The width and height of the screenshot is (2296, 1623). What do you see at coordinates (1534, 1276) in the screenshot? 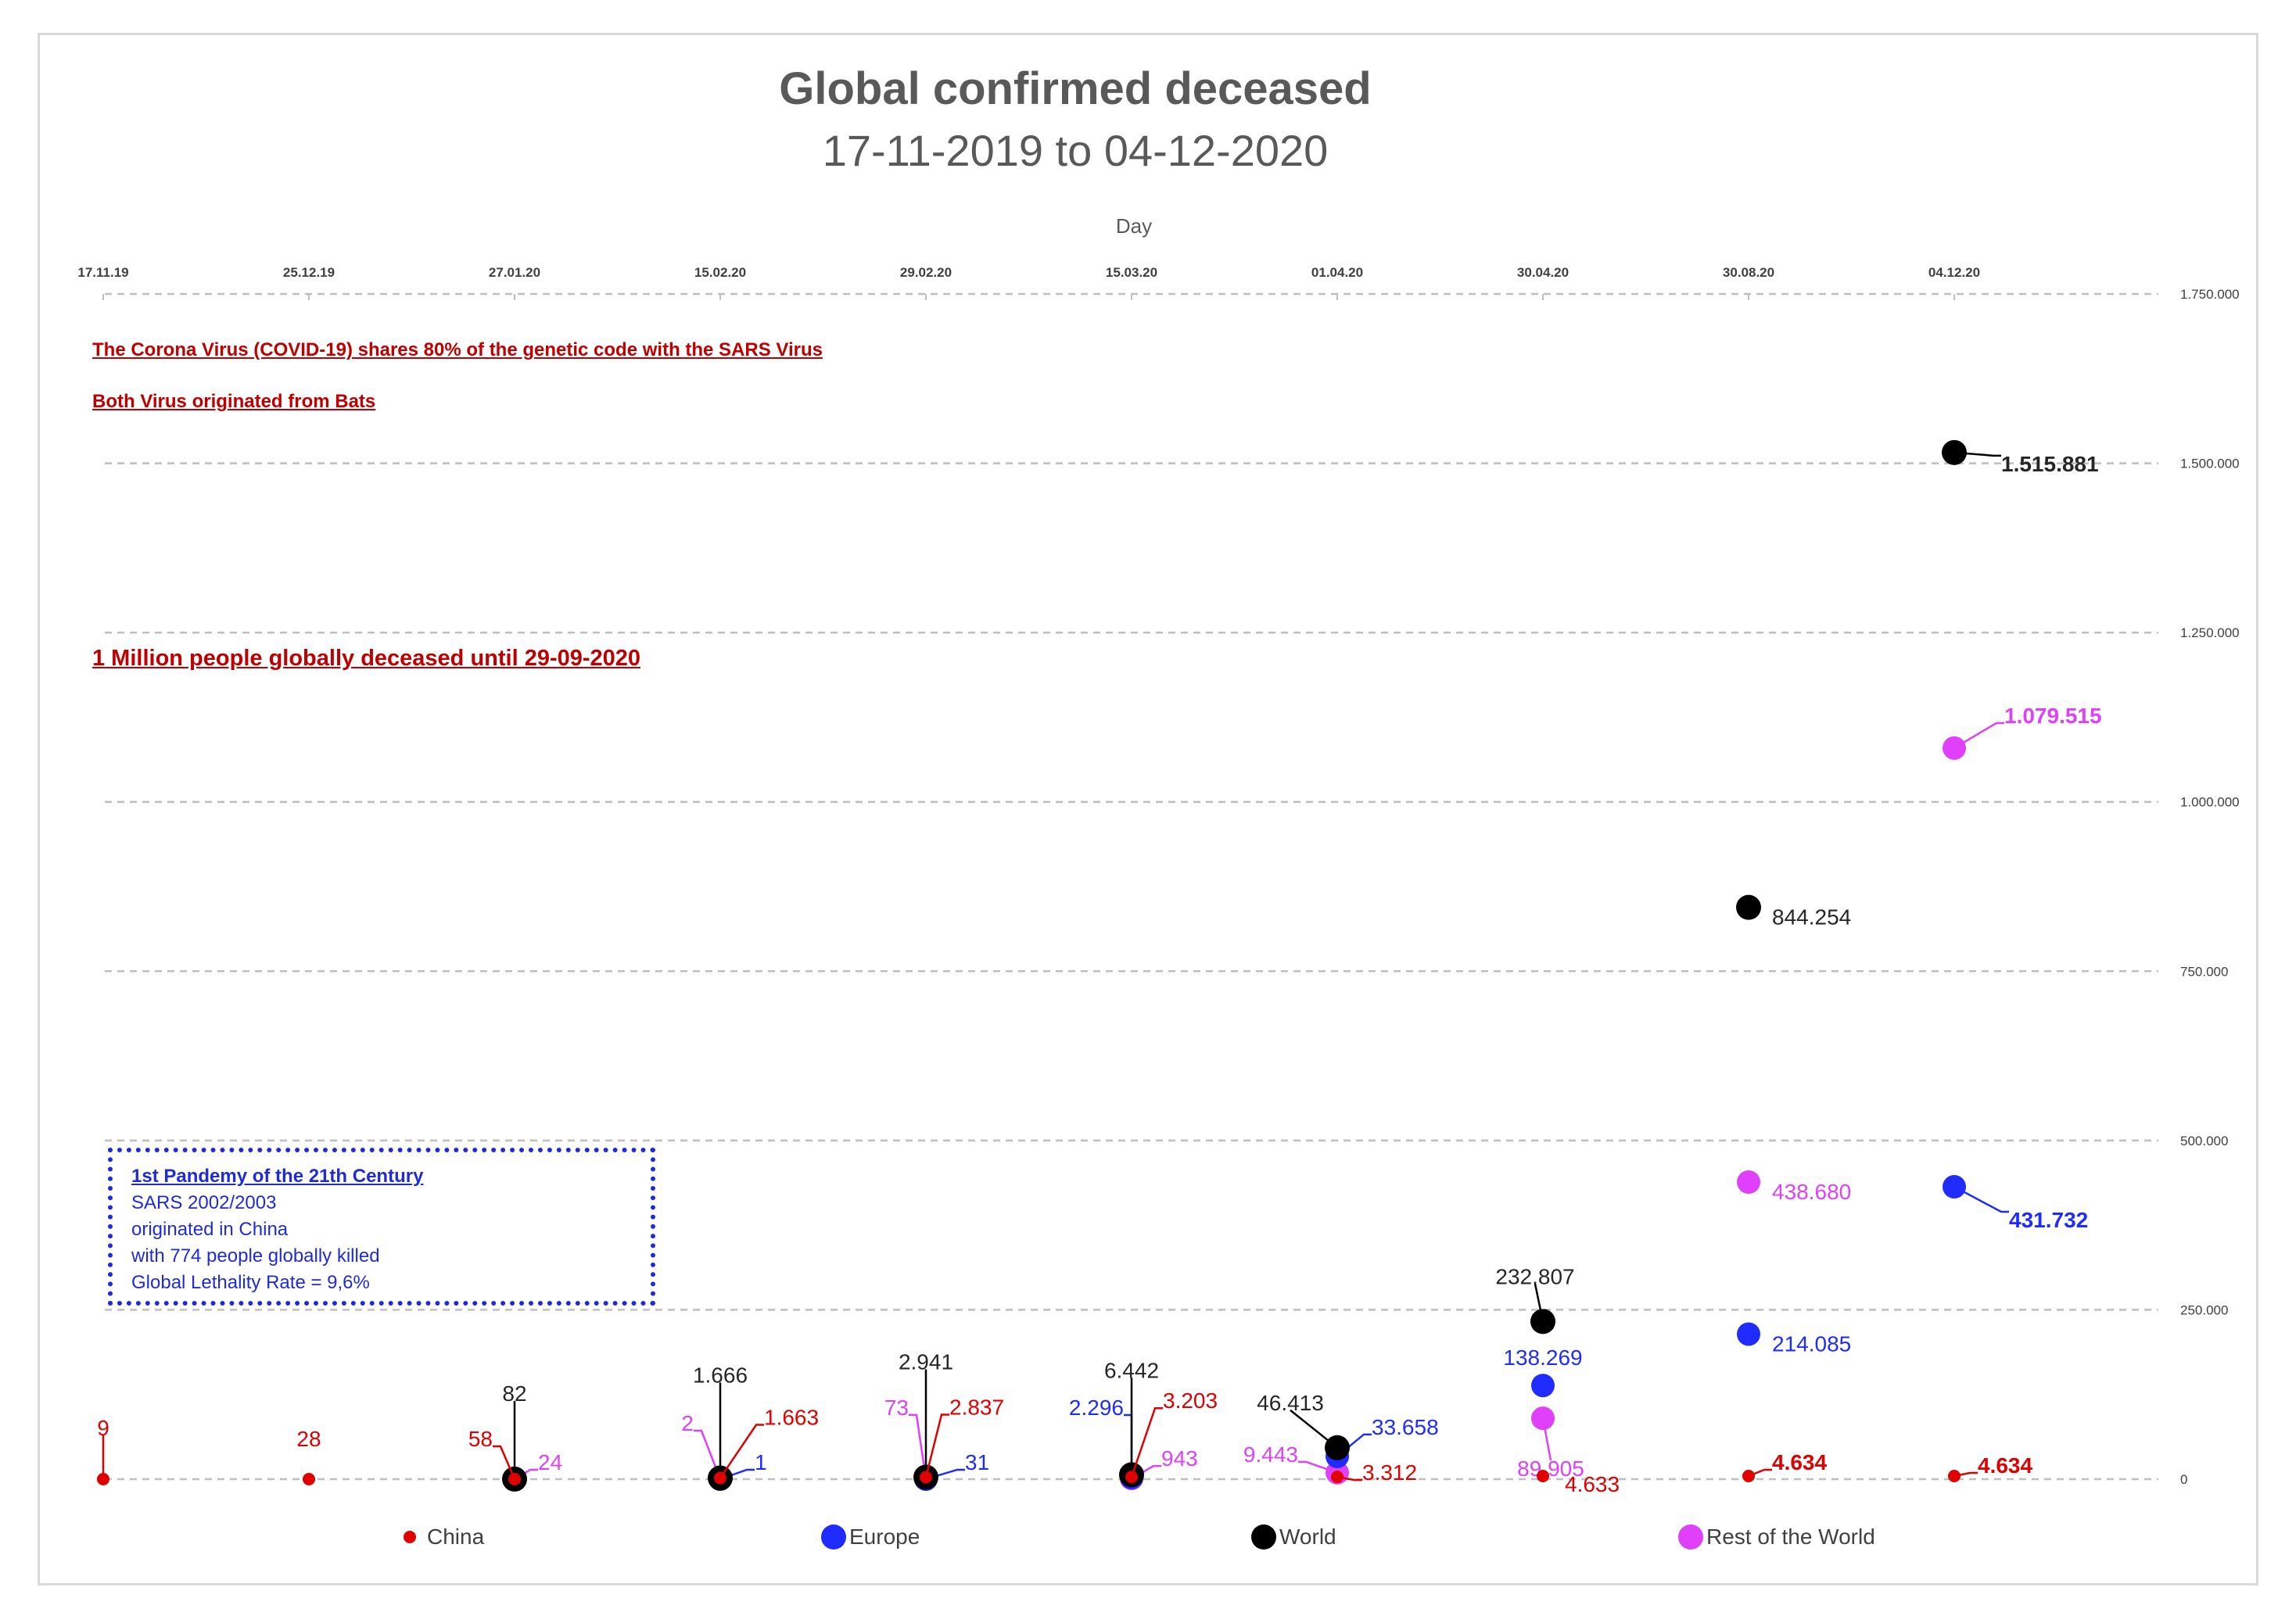
I see `data-label: 232.807` at bounding box center [1534, 1276].